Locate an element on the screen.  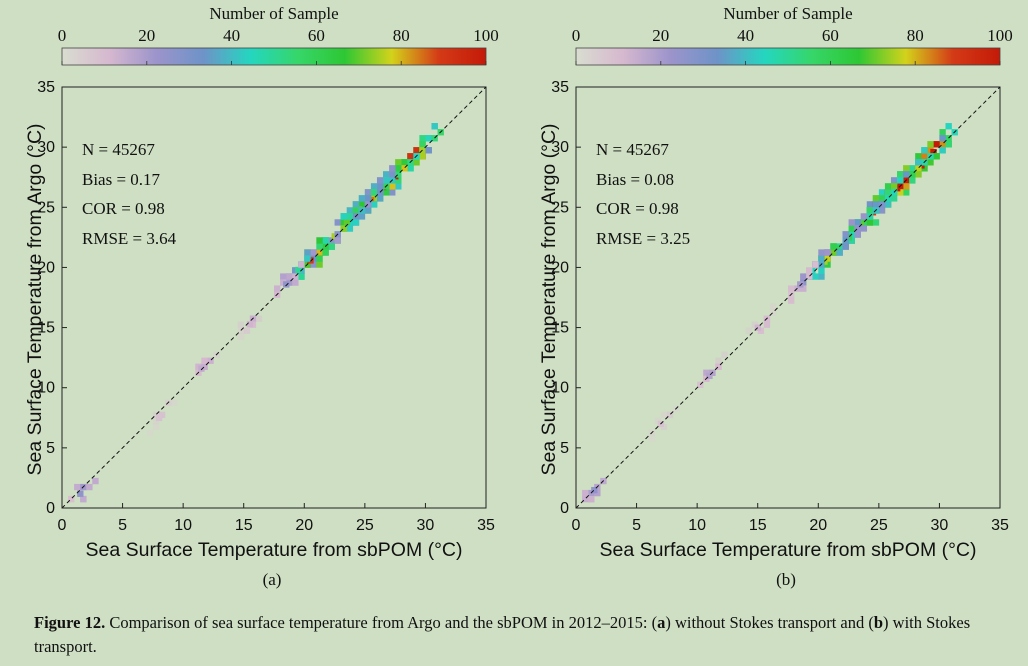
colorbar-tick-label: 40 is located at coordinates (231, 35).